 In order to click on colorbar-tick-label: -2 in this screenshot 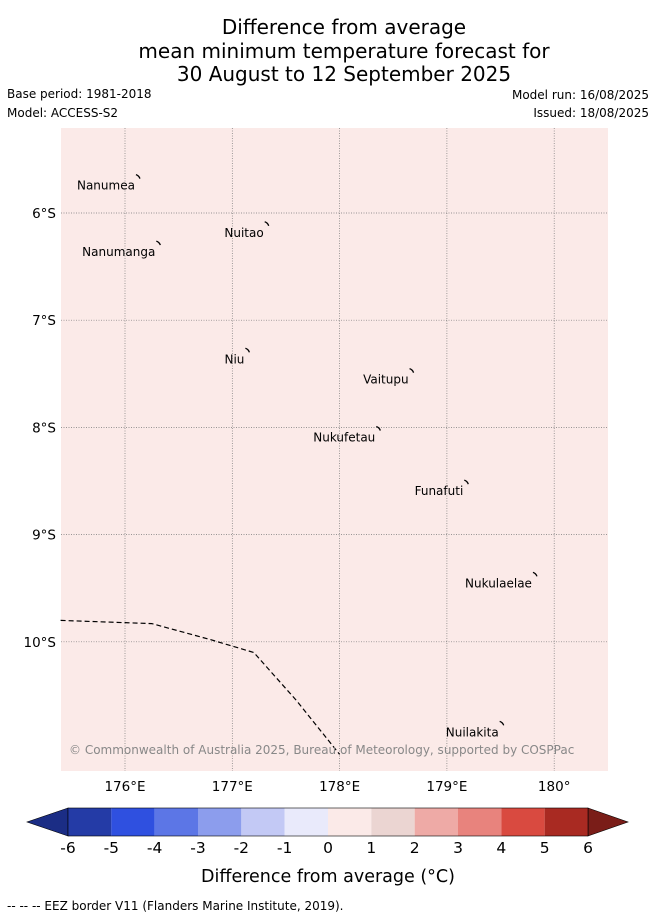, I will do `click(241, 848)`.